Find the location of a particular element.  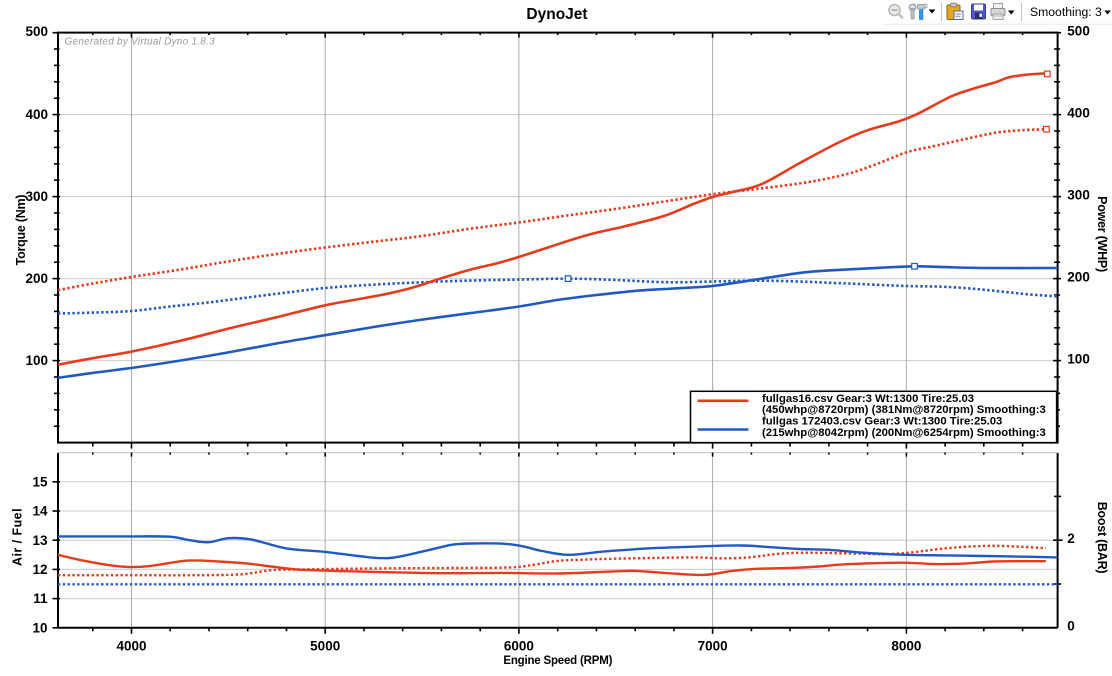

svg-text:fullgas16.csv Gear:3 Wt:1300 T: fullgas16.csv Gear:3 Wt:1300 Tire:25.03 is located at coordinates (868, 399).